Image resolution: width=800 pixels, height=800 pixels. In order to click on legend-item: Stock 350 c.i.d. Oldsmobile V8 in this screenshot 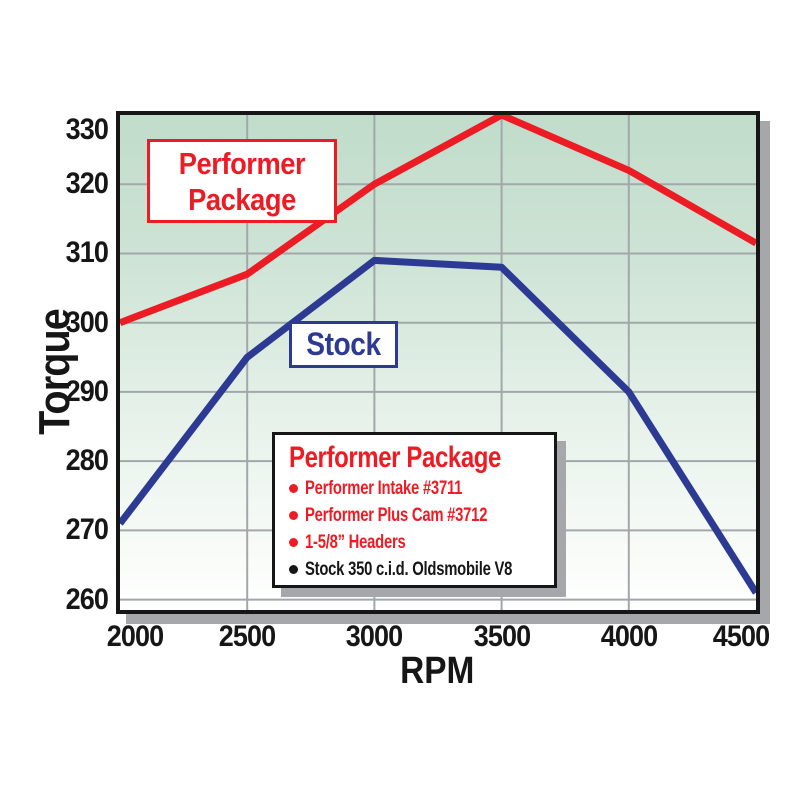, I will do `click(418, 569)`.